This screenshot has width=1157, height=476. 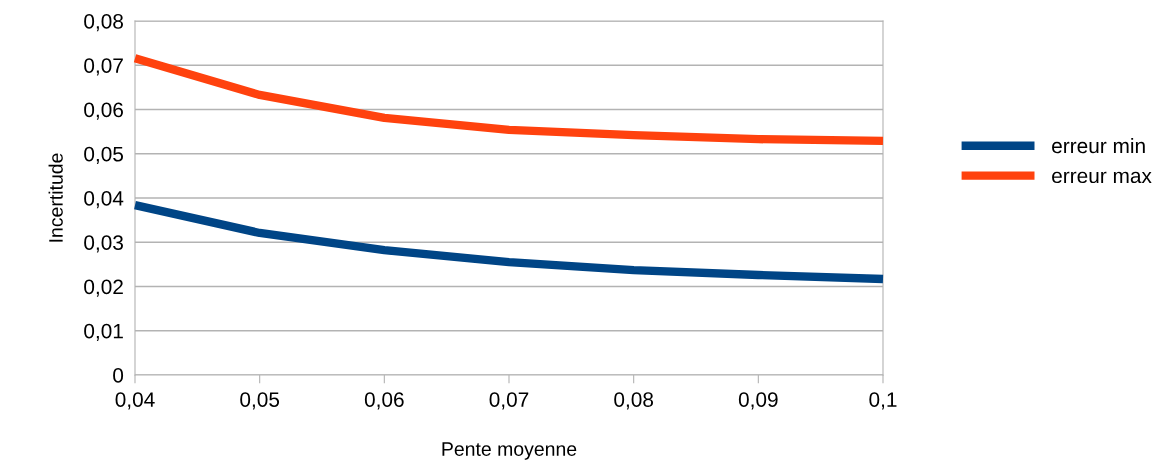 What do you see at coordinates (103, 244) in the screenshot?
I see `y-tick-label: 0,03` at bounding box center [103, 244].